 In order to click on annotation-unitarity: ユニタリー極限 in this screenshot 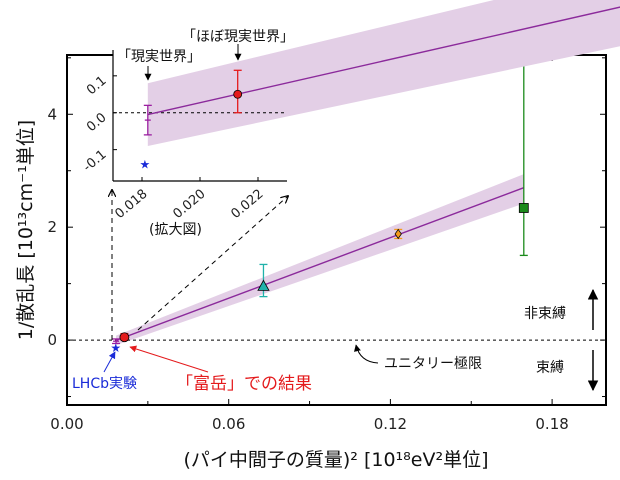, I will do `click(433, 364)`.